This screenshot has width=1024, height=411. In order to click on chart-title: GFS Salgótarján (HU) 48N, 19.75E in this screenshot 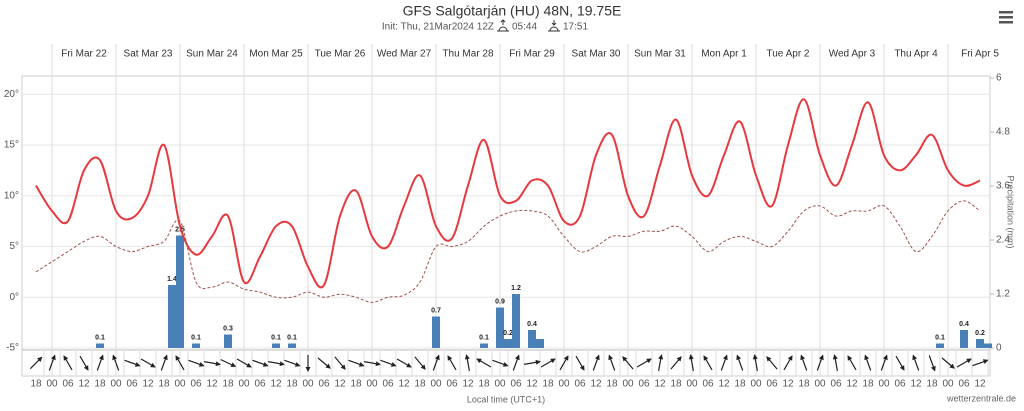, I will do `click(512, 11)`.